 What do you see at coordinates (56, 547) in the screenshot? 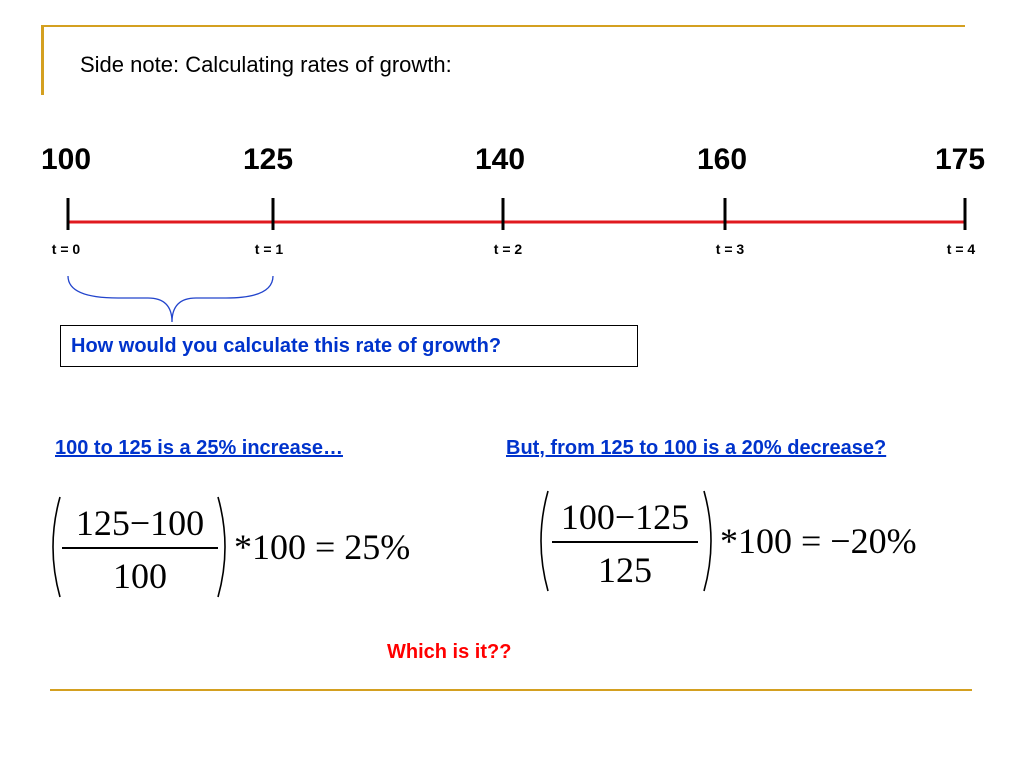
I see `left-formula-open-paren` at bounding box center [56, 547].